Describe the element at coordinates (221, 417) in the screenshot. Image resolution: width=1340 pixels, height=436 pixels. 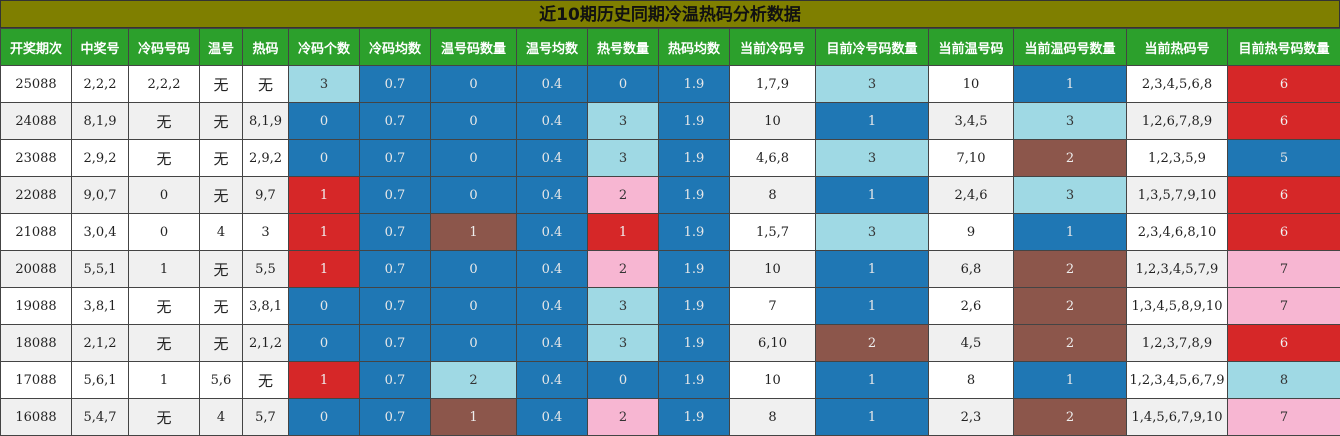
I see `table-cell: 4` at that location.